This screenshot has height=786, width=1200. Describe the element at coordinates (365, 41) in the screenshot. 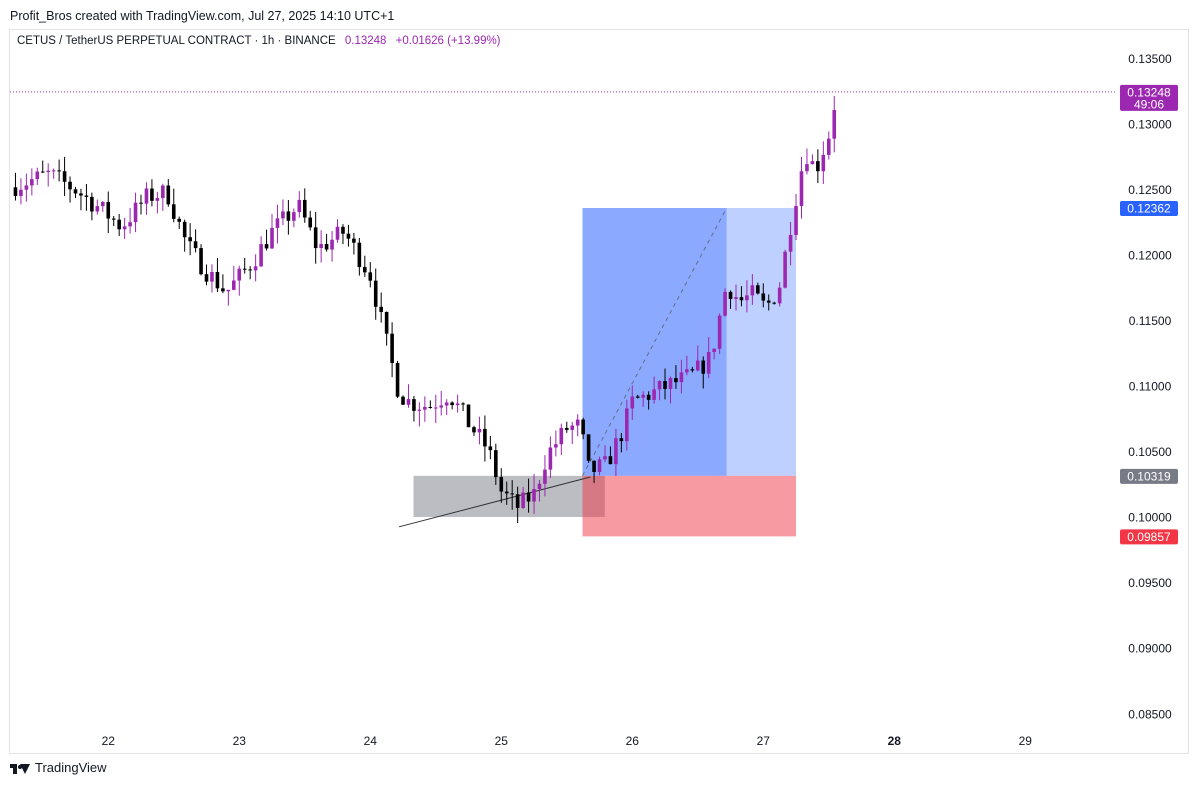

I see `symbol-price: 0.13248` at that location.